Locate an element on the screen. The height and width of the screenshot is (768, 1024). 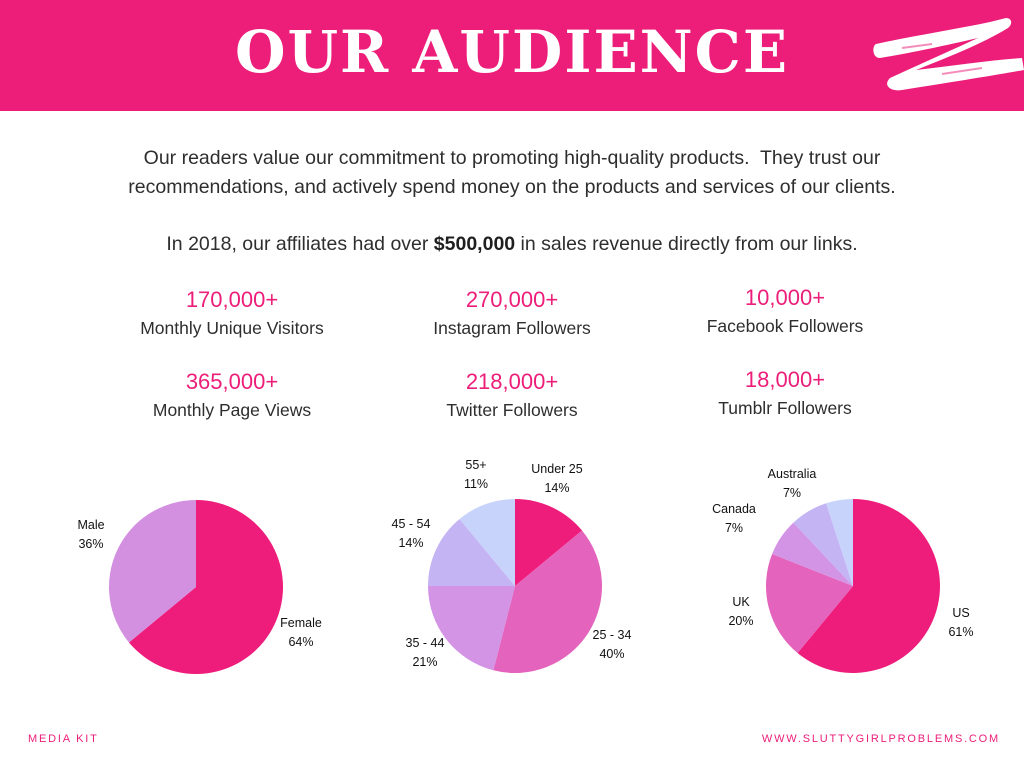
sales-amount: $500,000 is located at coordinates (474, 244).